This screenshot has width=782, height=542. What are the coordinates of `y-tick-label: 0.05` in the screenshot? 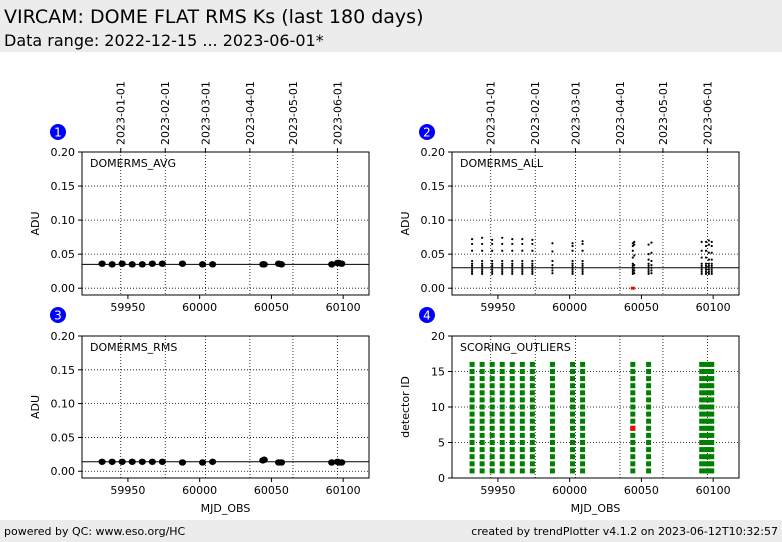 It's located at (63, 437).